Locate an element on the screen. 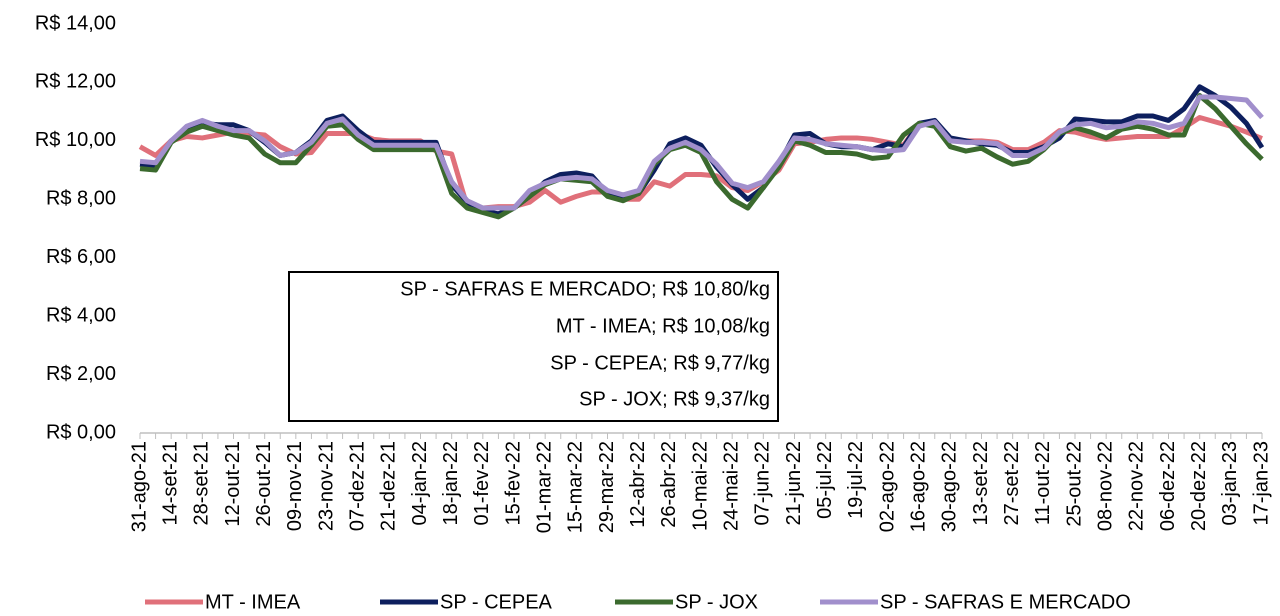 The image size is (1280, 616). x-tick-label: 26-abr-22 is located at coordinates (669, 484).